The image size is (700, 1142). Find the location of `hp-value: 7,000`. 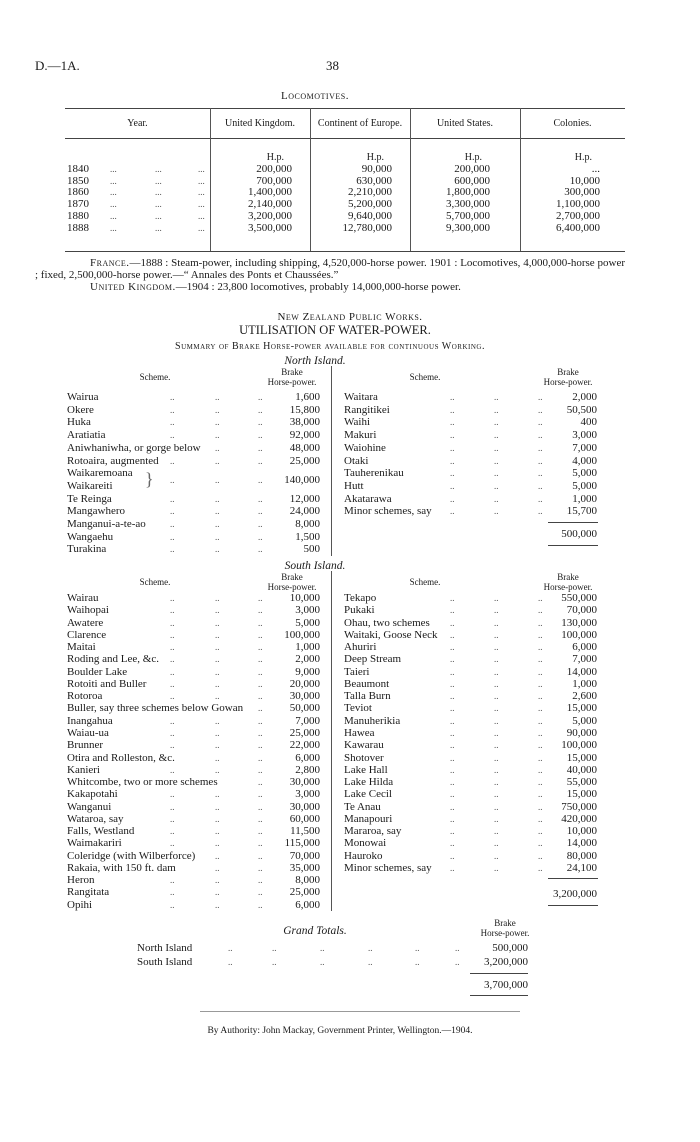

hp-value: 7,000 is located at coordinates (584, 447).